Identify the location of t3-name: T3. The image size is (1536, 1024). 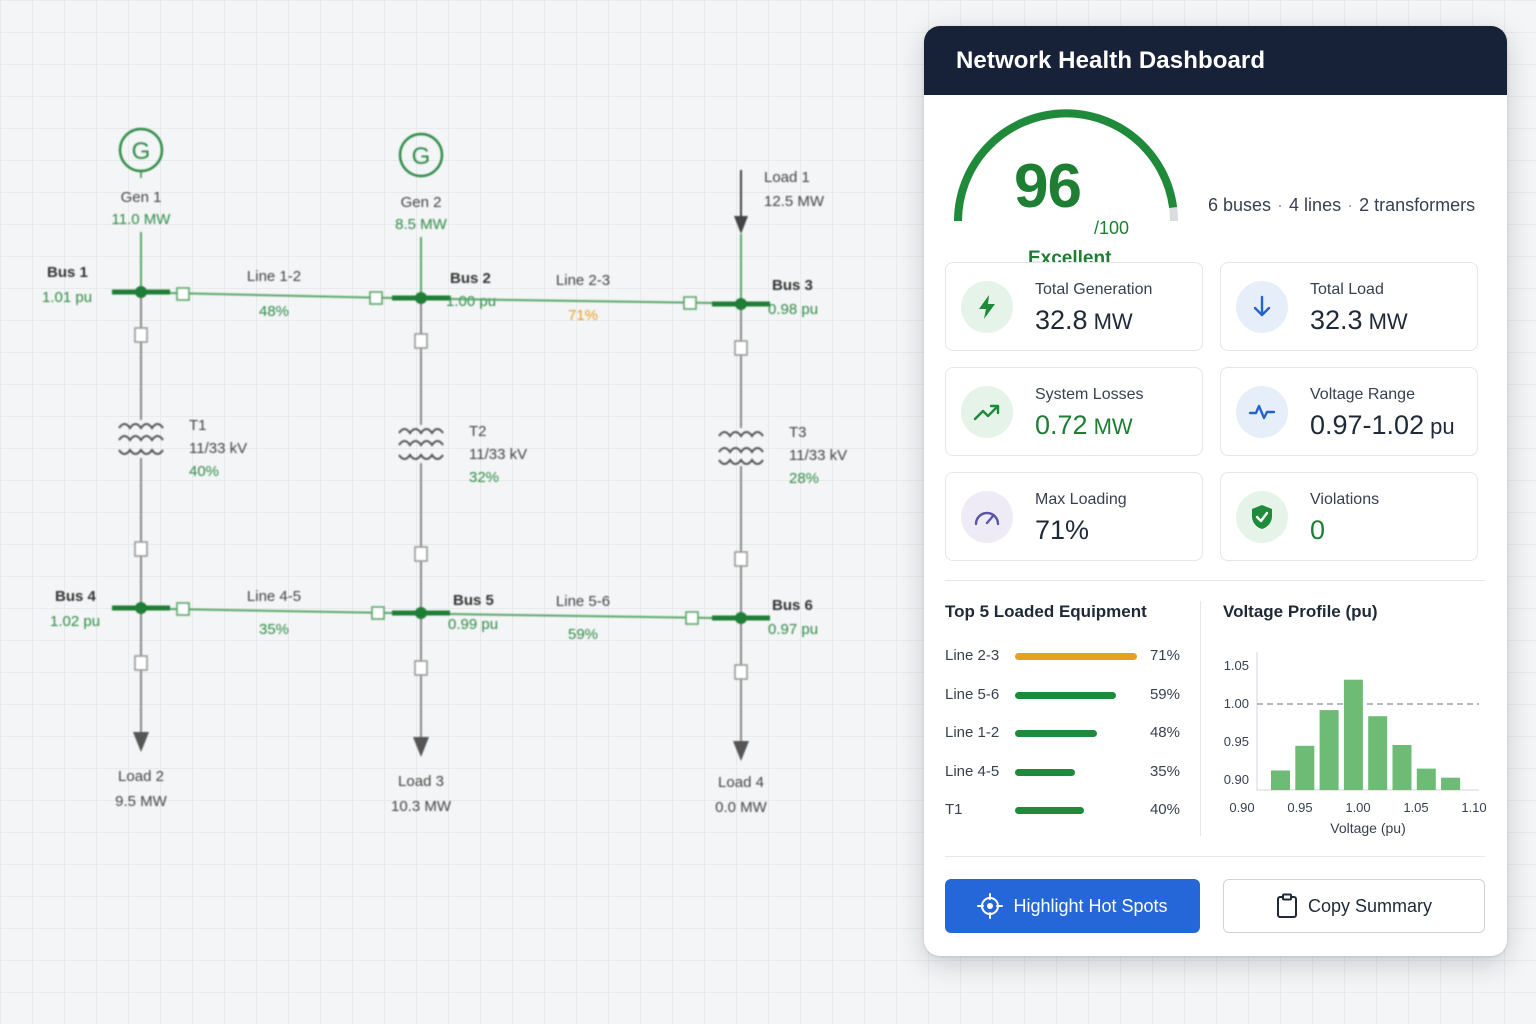
(798, 432).